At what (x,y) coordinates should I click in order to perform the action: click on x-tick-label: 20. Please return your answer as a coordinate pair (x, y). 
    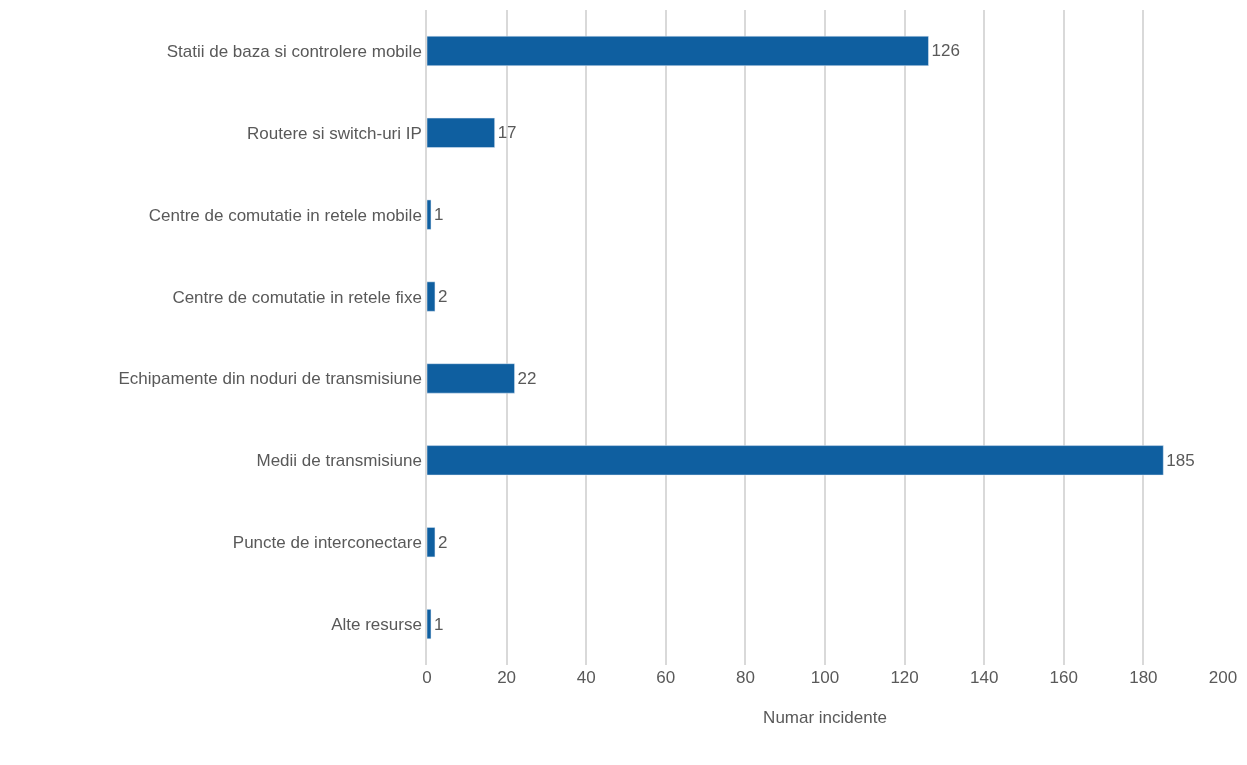
    Looking at the image, I should click on (507, 677).